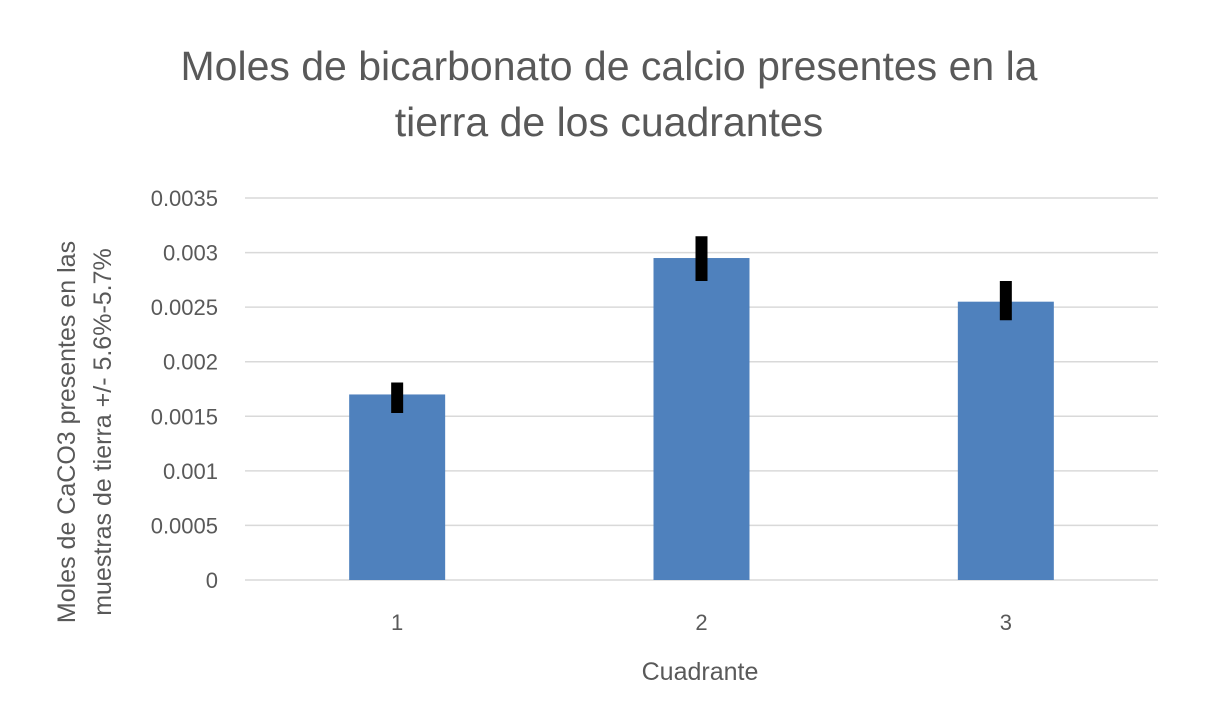 The width and height of the screenshot is (1218, 718). Describe the element at coordinates (700, 672) in the screenshot. I see `x-axis-title: Cuadrante` at that location.